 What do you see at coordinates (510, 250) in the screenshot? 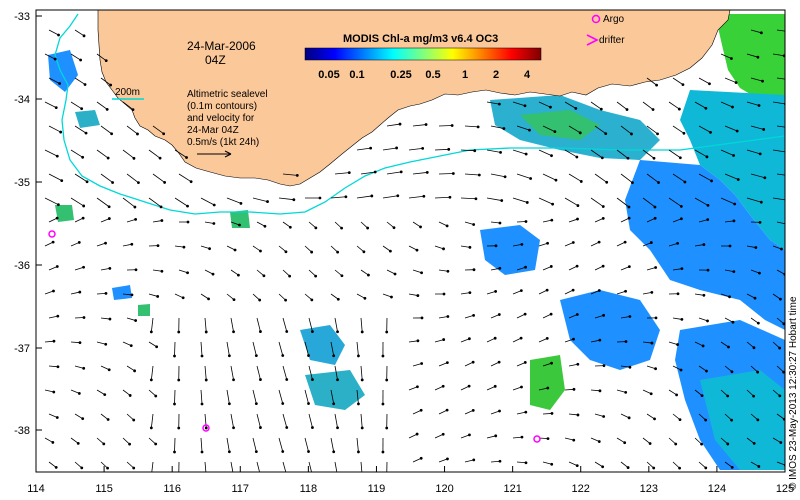
I see `chl-patch-south-mid` at bounding box center [510, 250].